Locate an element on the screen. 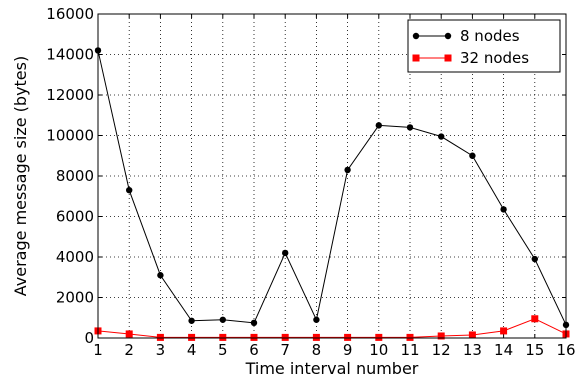 The width and height of the screenshot is (580, 378). x-tick-label: 15 is located at coordinates (534, 350).